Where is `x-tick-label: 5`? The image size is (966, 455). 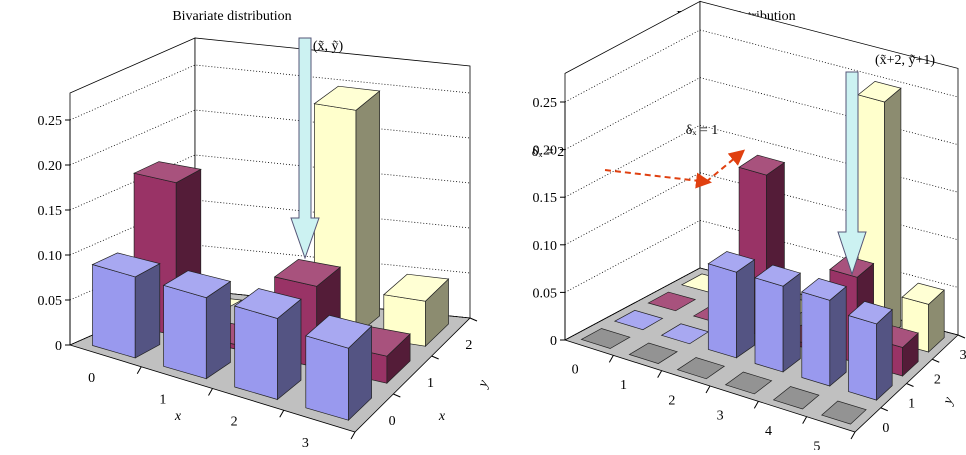 x-tick-label: 5 is located at coordinates (816, 444).